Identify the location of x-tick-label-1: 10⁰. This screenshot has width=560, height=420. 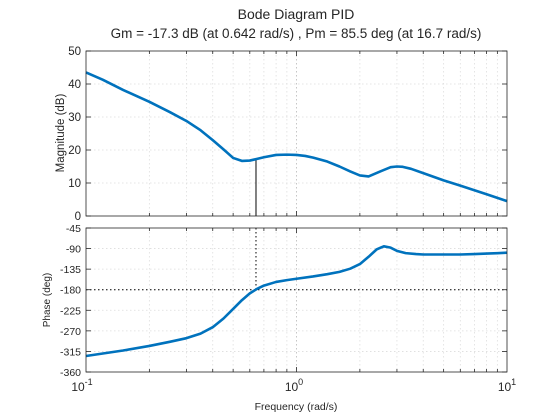
(294, 385).